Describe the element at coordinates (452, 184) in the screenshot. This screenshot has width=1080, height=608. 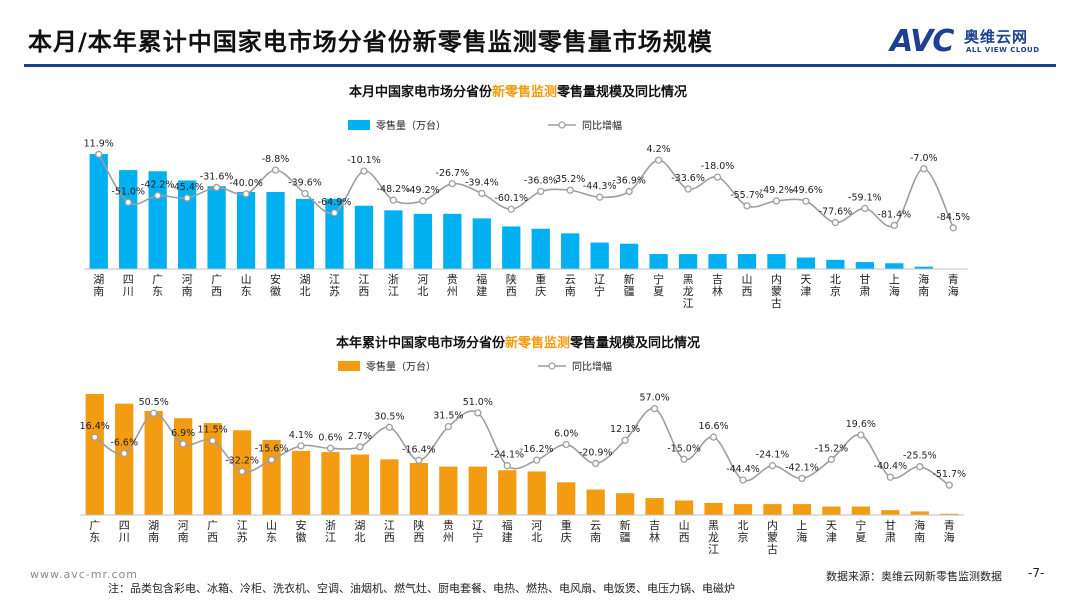
I see `growth-point-贵州` at that location.